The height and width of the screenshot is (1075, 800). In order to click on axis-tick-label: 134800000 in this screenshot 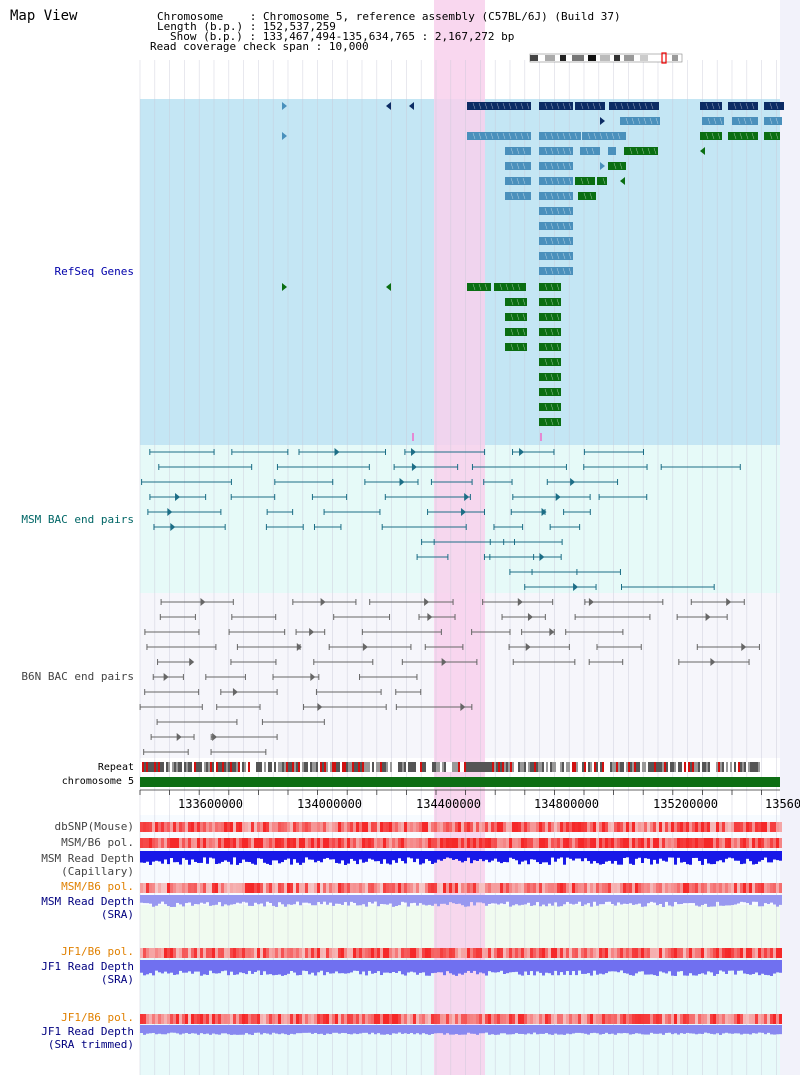, I will do `click(567, 804)`.